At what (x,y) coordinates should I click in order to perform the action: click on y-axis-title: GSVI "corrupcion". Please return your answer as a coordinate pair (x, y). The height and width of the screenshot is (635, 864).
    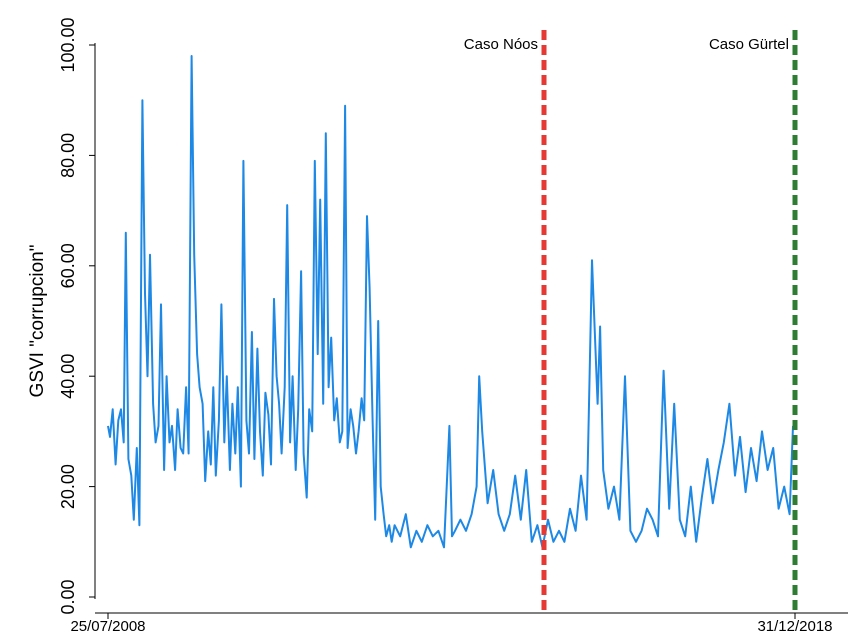
    Looking at the image, I should click on (37, 321).